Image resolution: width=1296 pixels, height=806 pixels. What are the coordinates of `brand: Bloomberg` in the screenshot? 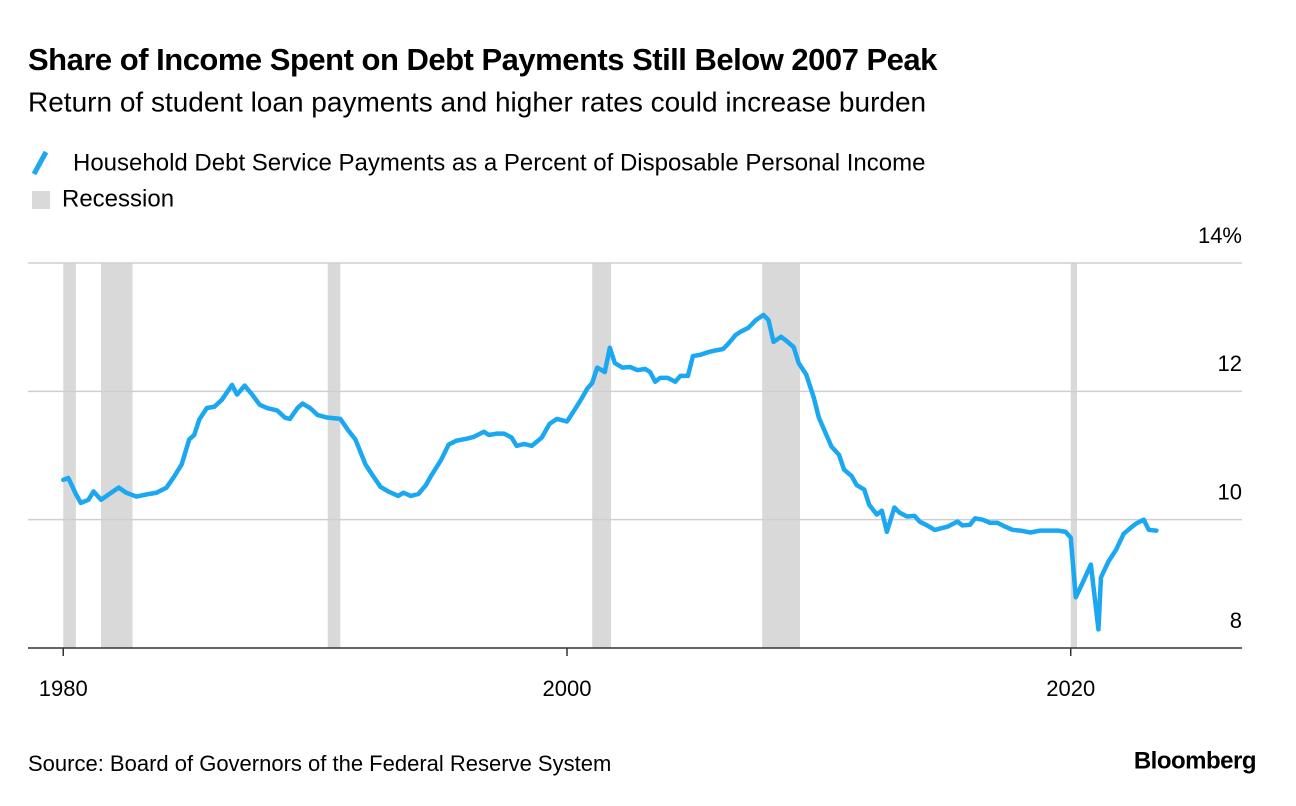 It's located at (1195, 760).